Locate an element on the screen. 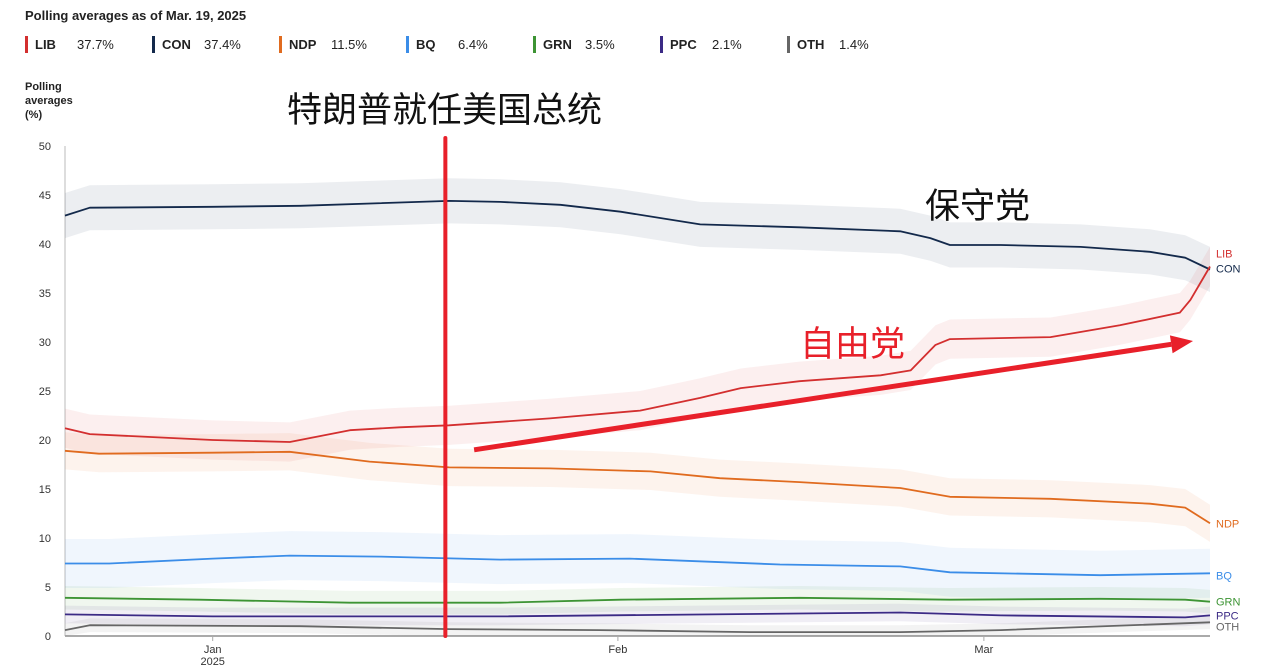 The width and height of the screenshot is (1263, 665). legend-name: PPC is located at coordinates (683, 44).